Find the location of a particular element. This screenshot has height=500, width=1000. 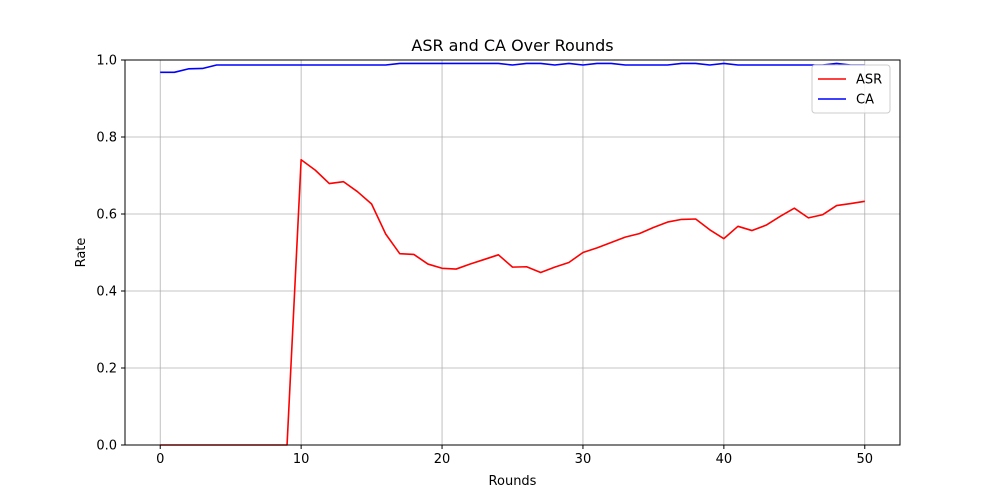

legend-label-ca: CA is located at coordinates (865, 100).